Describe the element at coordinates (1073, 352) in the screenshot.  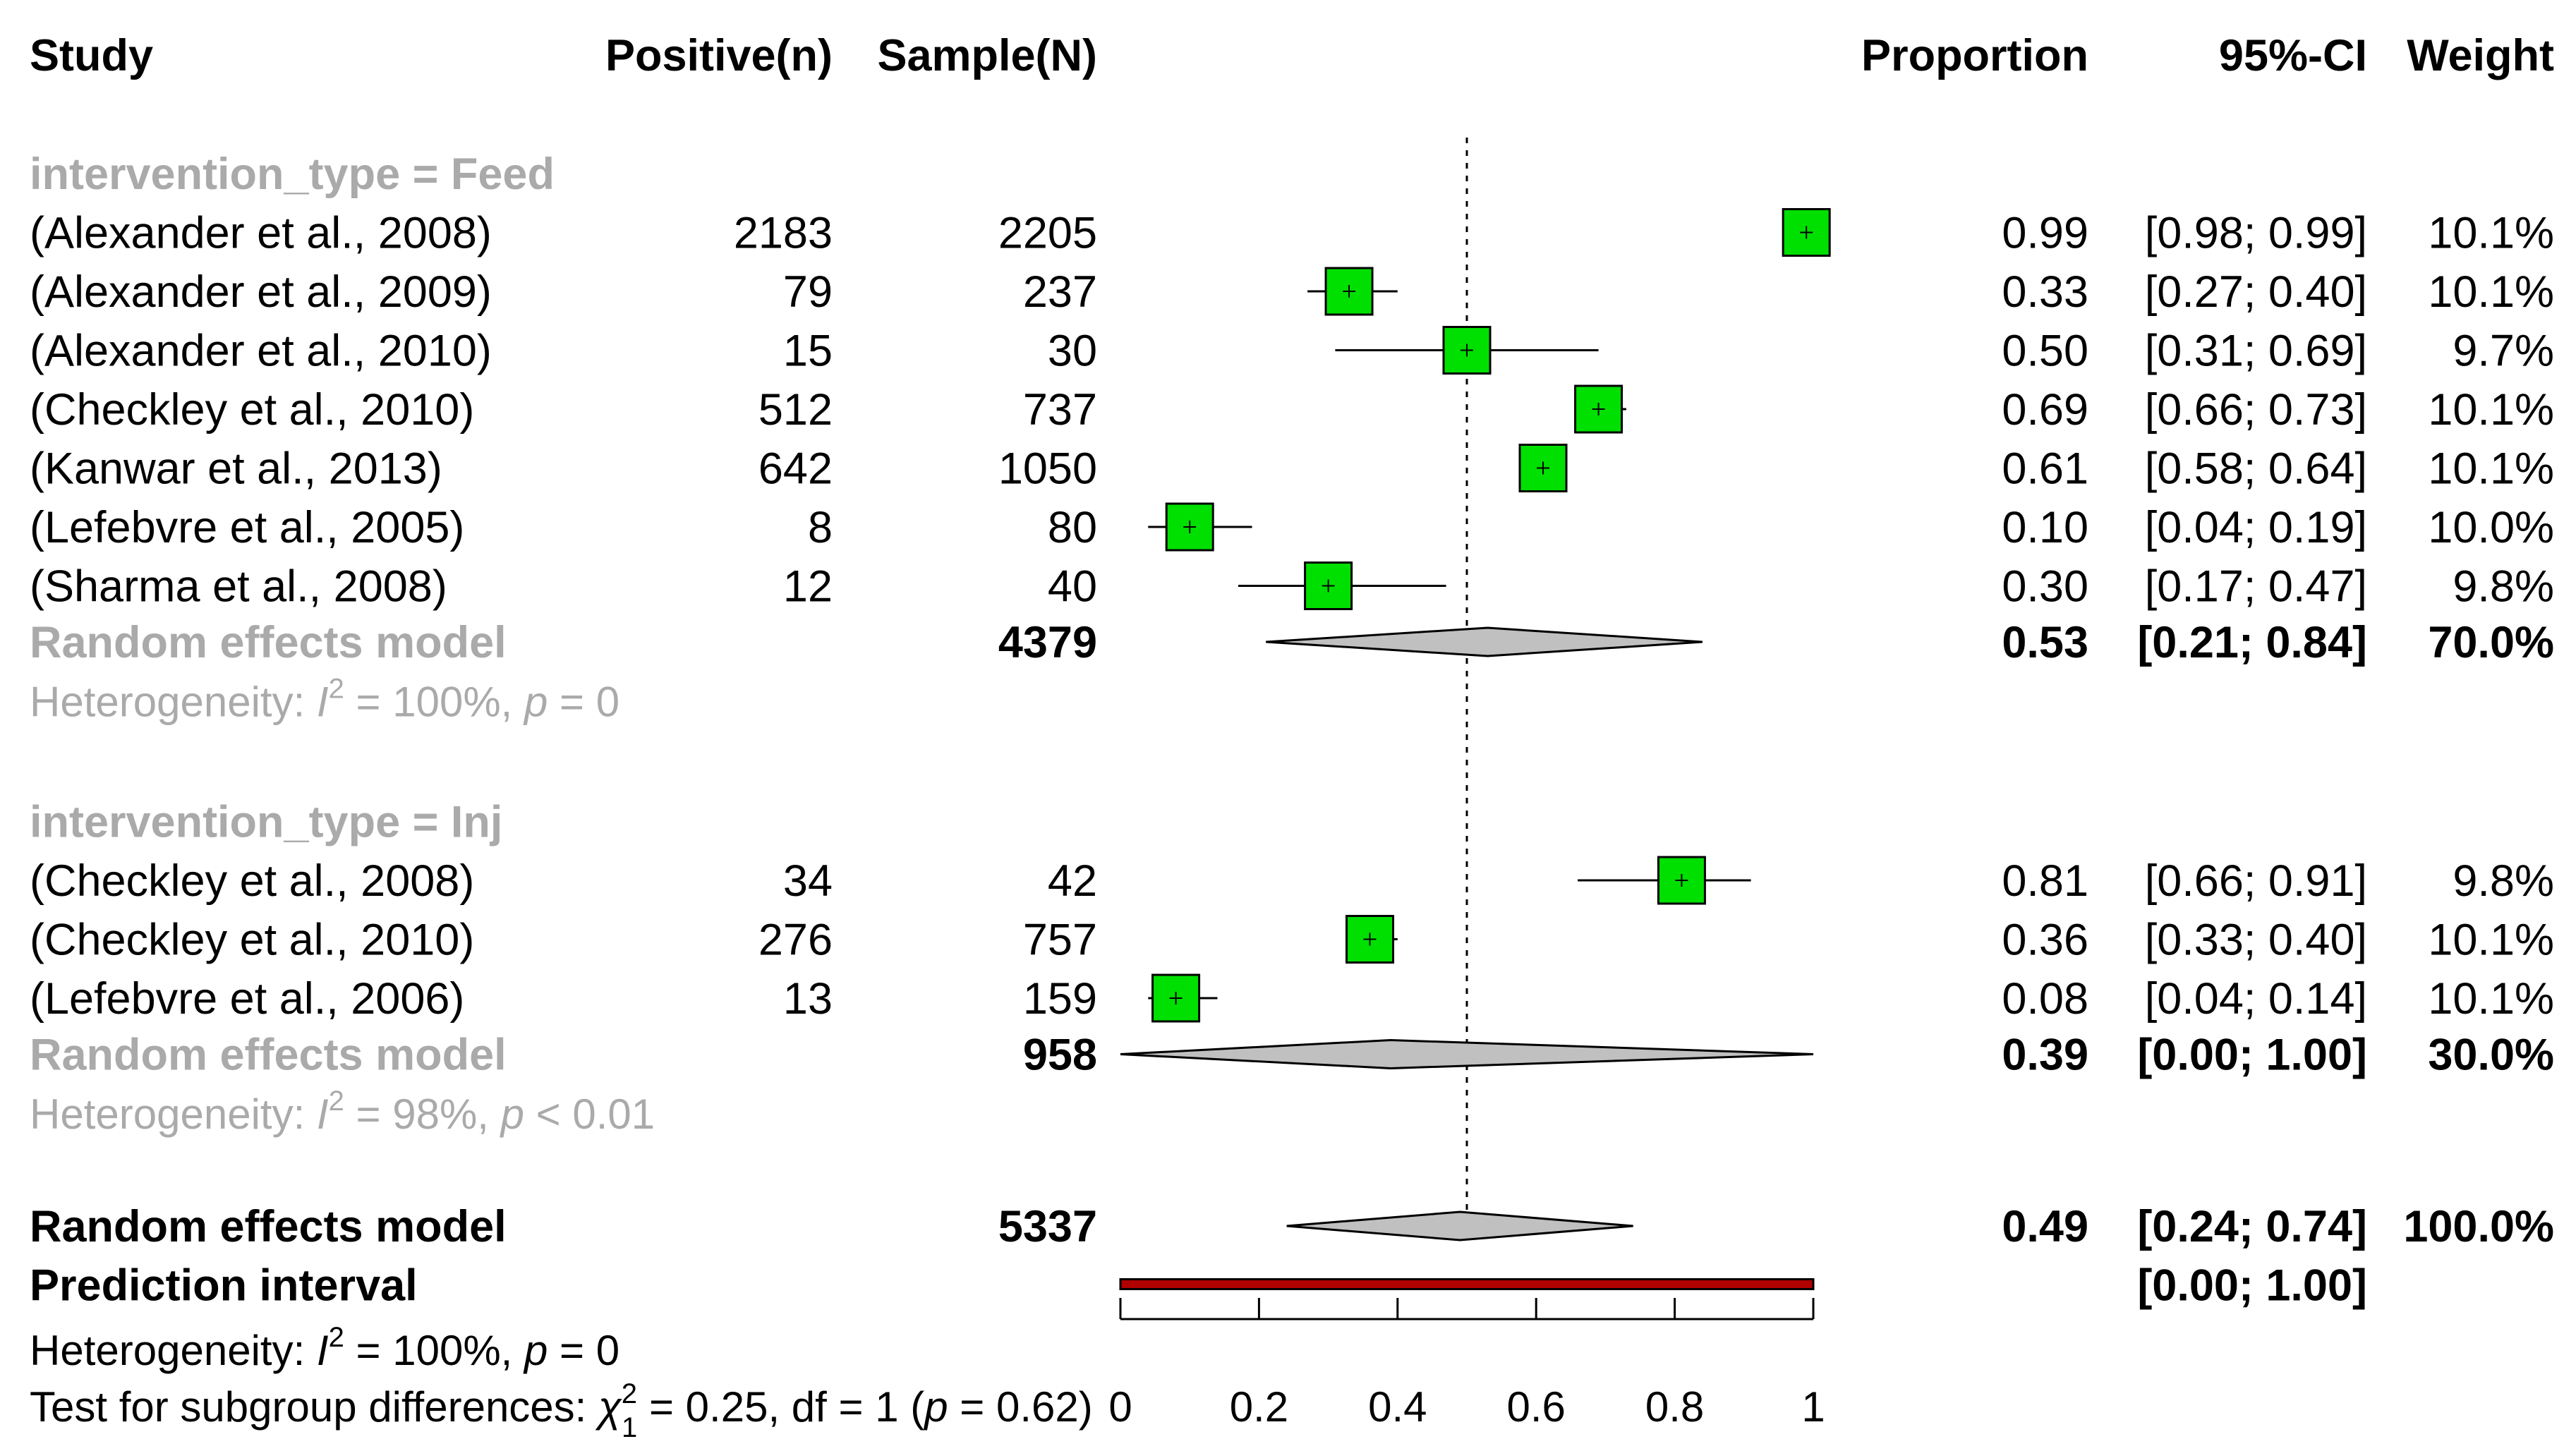
I see `sample-size: 30` at that location.